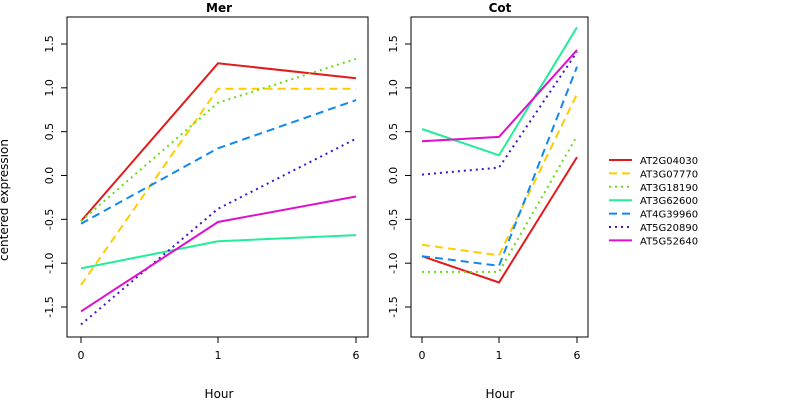  What do you see at coordinates (669, 161) in the screenshot?
I see `legend-label: AT2G04030` at bounding box center [669, 161].